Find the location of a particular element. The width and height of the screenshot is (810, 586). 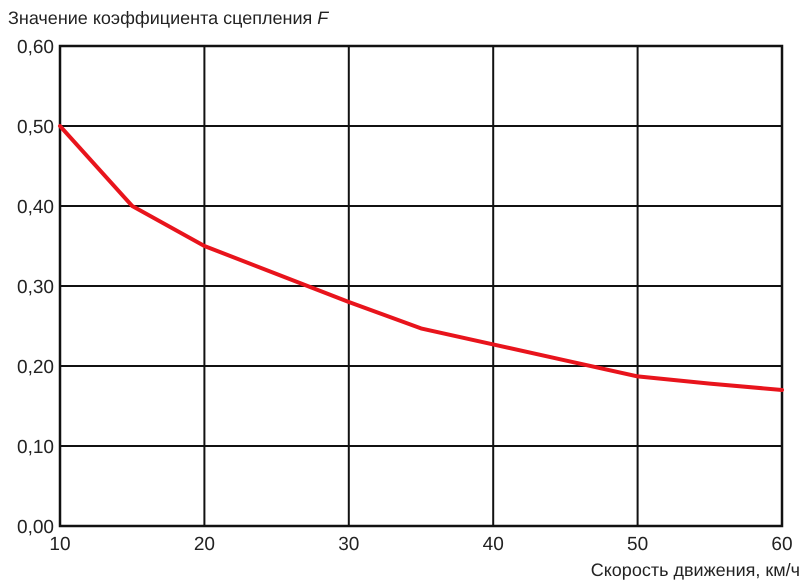

x-tick-label: 60 is located at coordinates (782, 544).